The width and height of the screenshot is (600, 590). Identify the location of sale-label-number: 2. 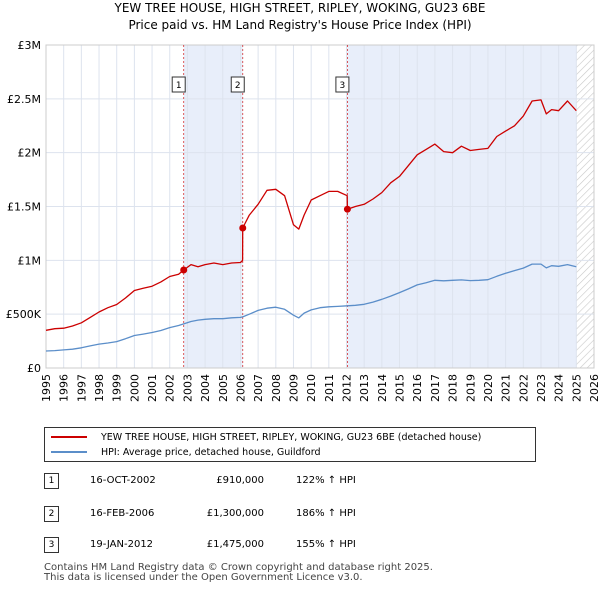
(238, 86).